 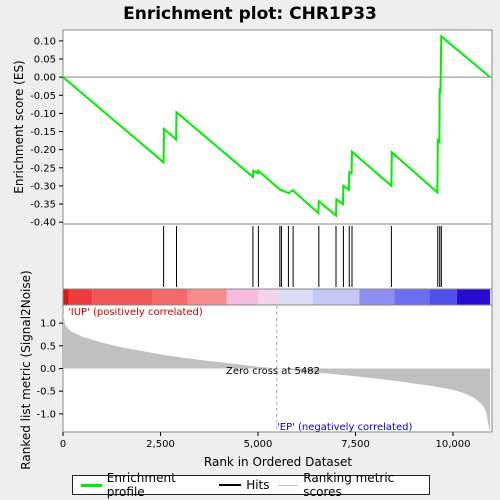 I want to click on es-tick-label: -0.15, so click(x=43, y=132).